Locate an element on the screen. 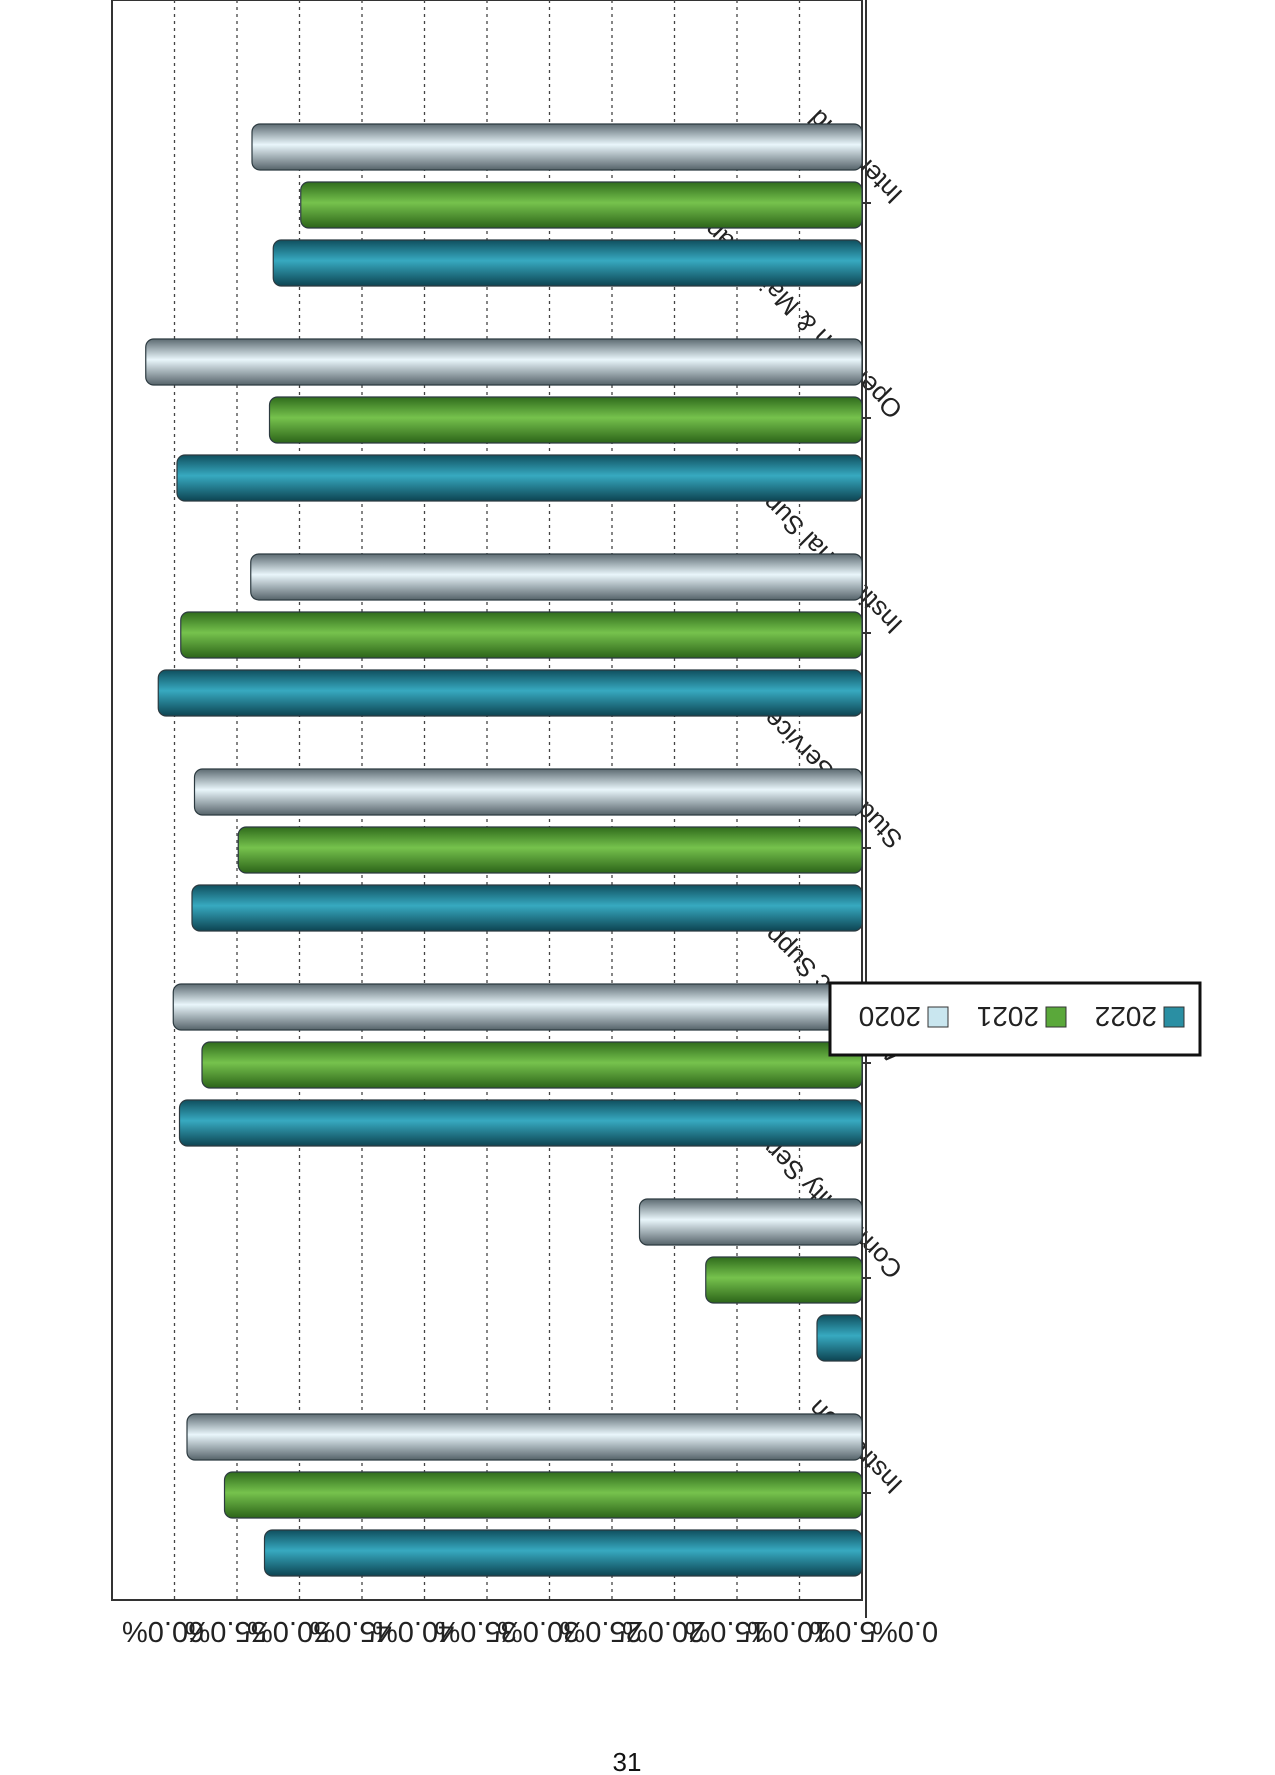 Image resolution: width=1275 pixels, height=1775 pixels. y-tick-label: 5.0% is located at coordinates (843, 1631).